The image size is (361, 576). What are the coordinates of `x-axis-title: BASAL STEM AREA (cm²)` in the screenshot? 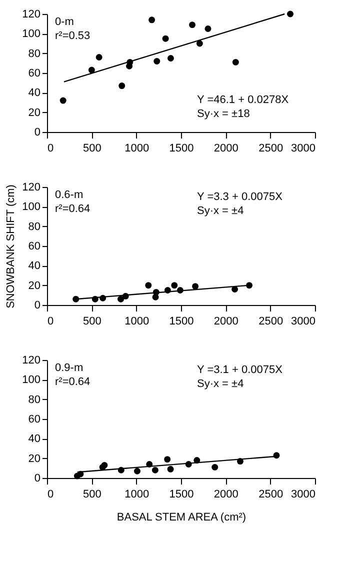 It's located at (181, 518).